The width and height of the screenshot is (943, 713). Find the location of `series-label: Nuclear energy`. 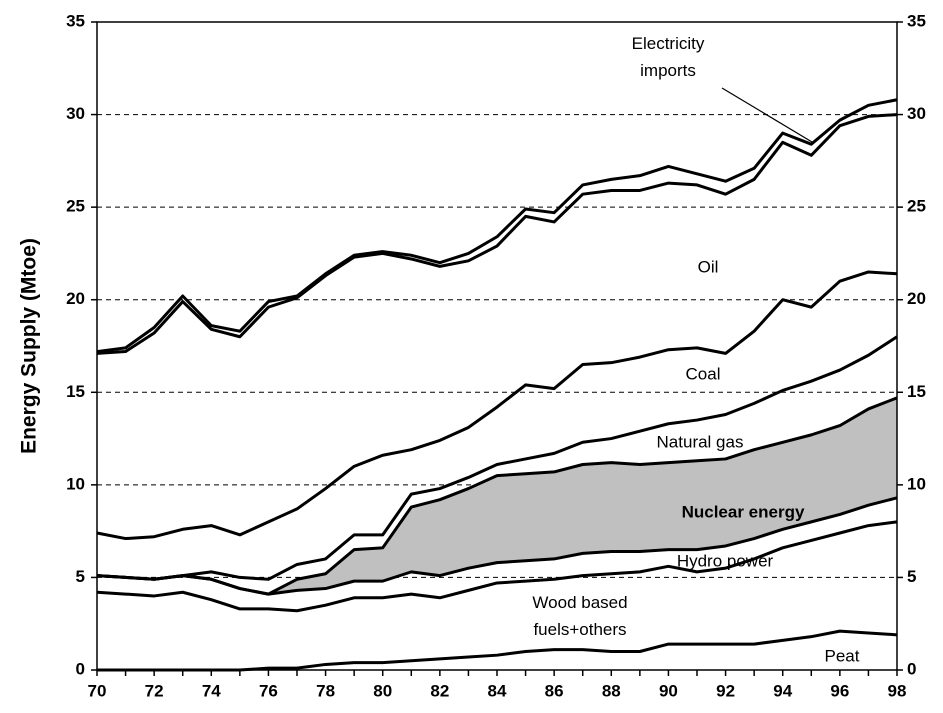

series-label: Nuclear energy is located at coordinates (743, 512).